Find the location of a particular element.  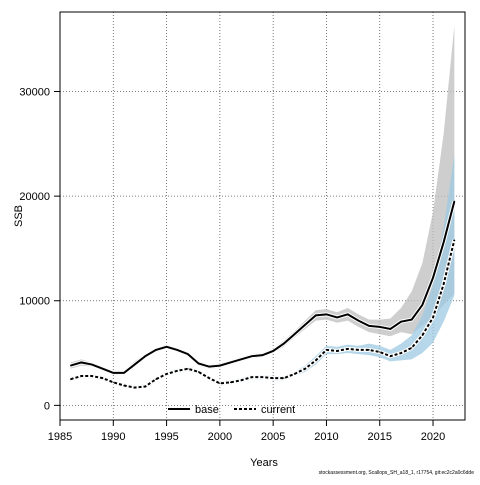

y-axis-title: SSB is located at coordinates (19, 216).